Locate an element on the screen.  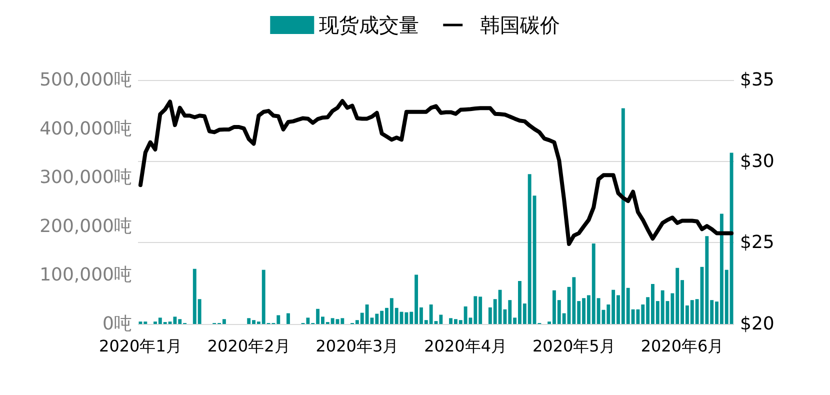
x-tick-label: 2020年3月 is located at coordinates (357, 346).